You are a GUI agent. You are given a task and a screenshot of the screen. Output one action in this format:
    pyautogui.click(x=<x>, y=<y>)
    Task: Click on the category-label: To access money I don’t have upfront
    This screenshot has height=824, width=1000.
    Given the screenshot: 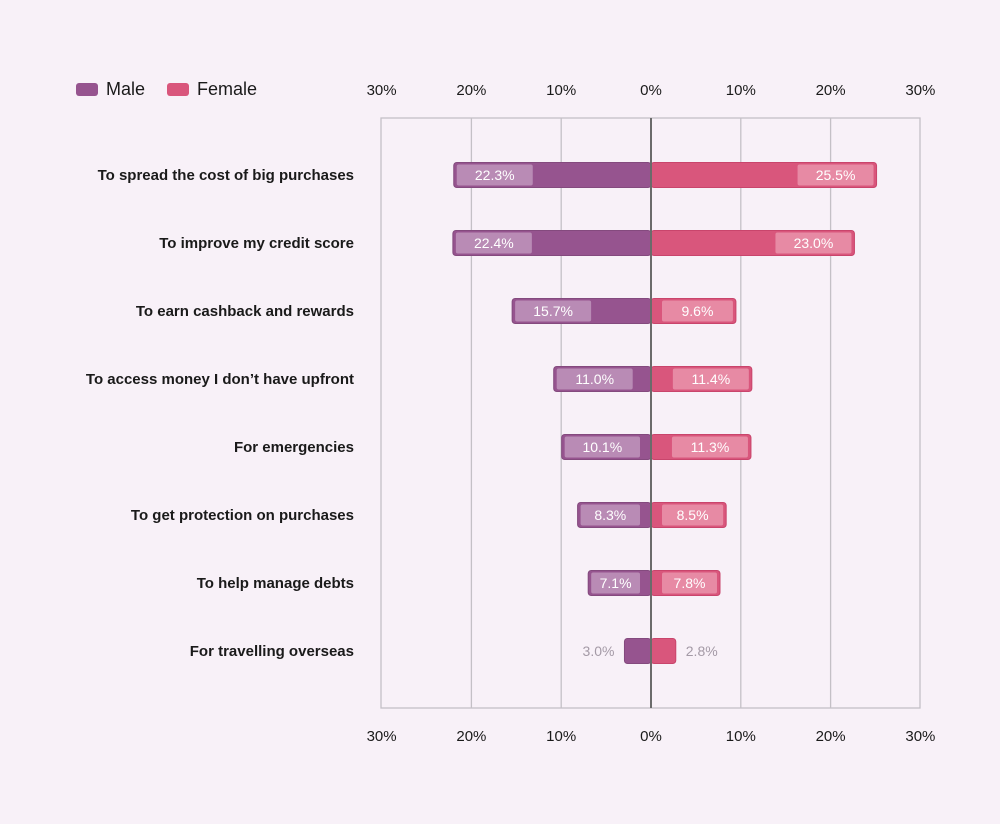 What is the action you would take?
    pyautogui.click(x=220, y=379)
    